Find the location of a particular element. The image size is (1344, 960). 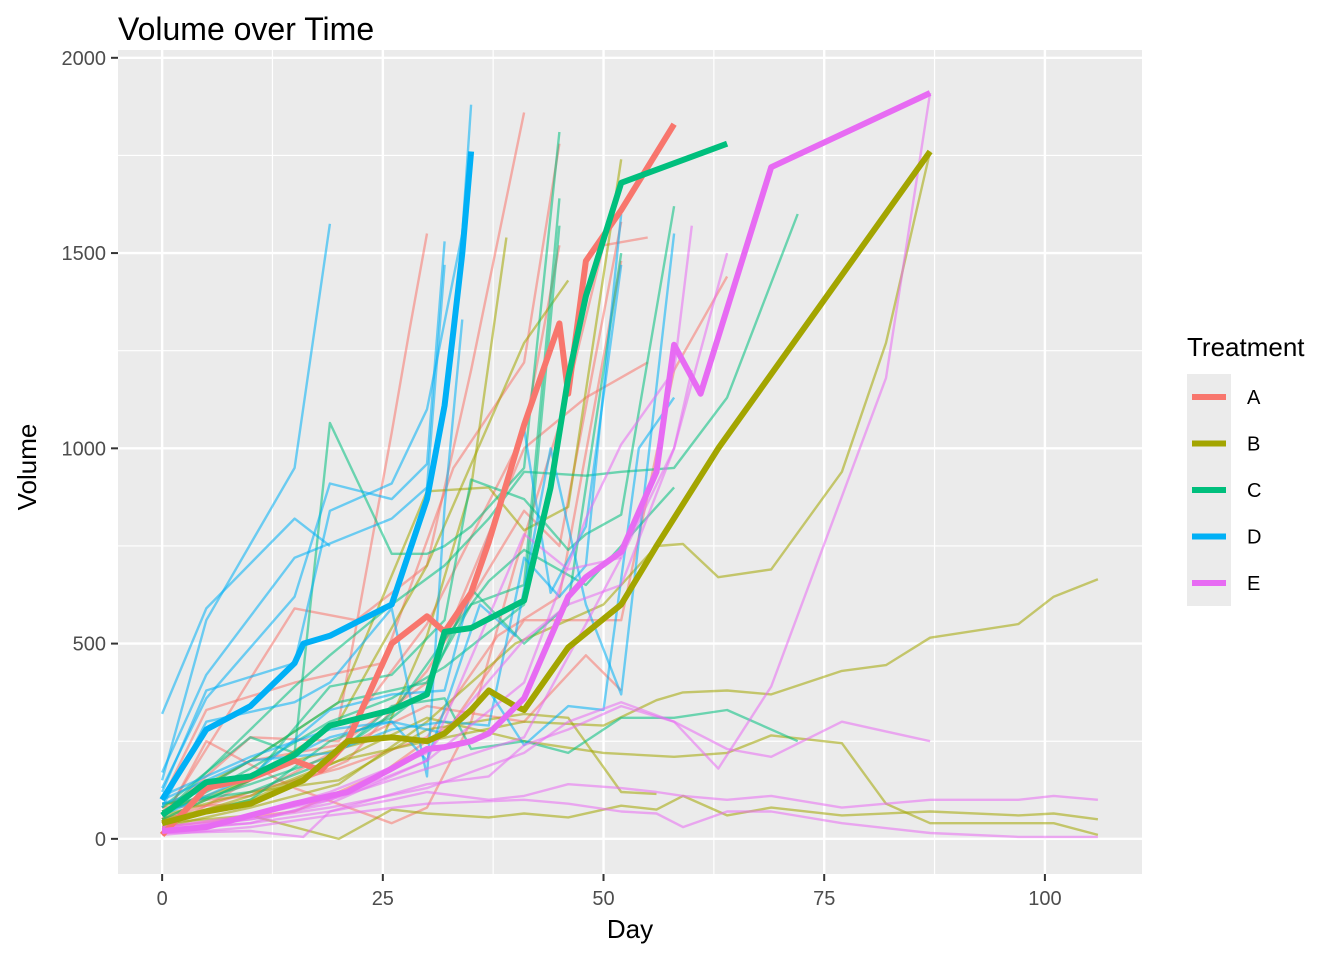

y-axis: 0 500 1000 1500 2000 is located at coordinates (90, 449).